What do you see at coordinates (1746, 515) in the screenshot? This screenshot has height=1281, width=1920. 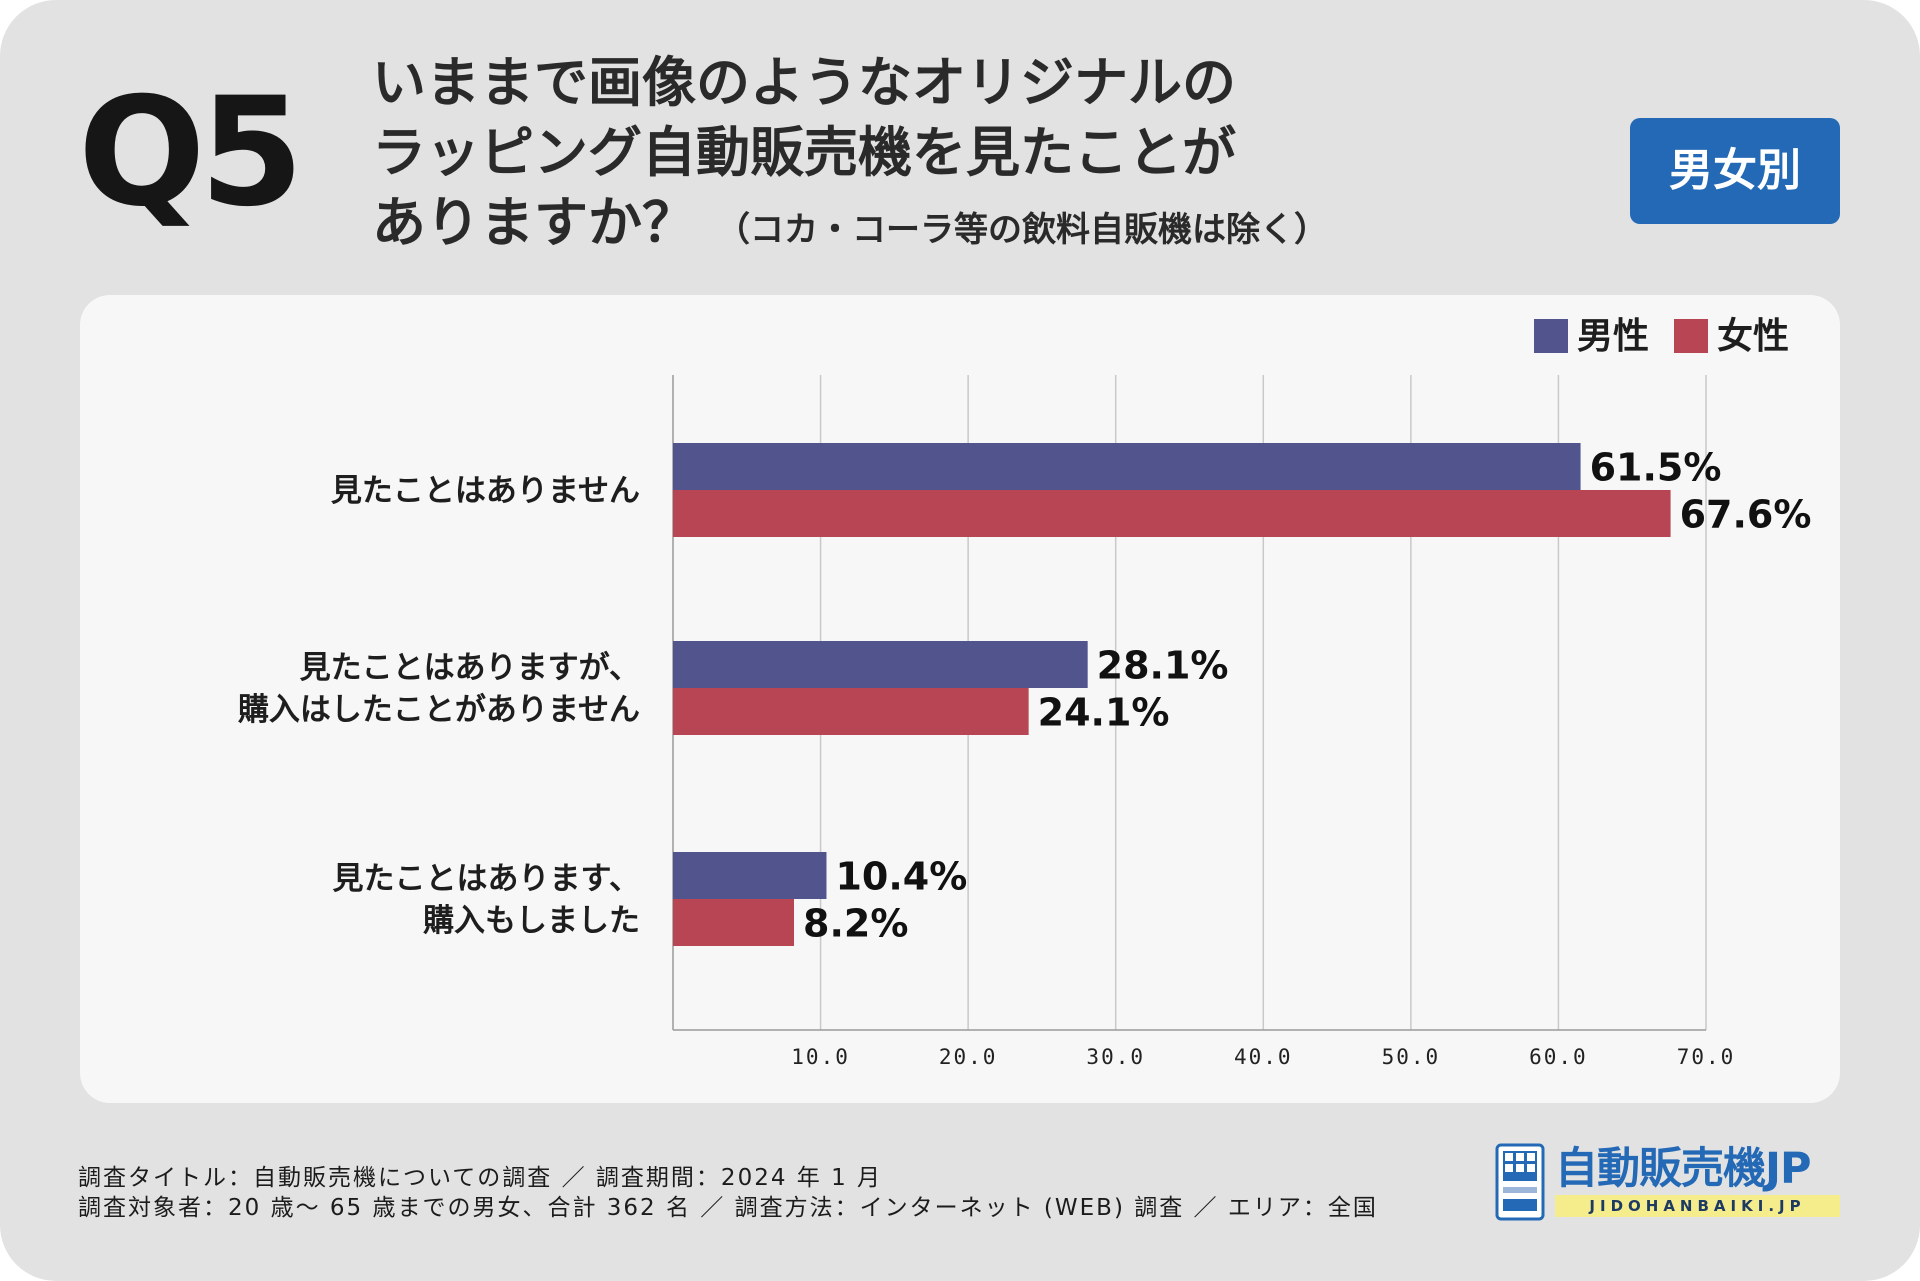 I see `data-label: 67.6%` at bounding box center [1746, 515].